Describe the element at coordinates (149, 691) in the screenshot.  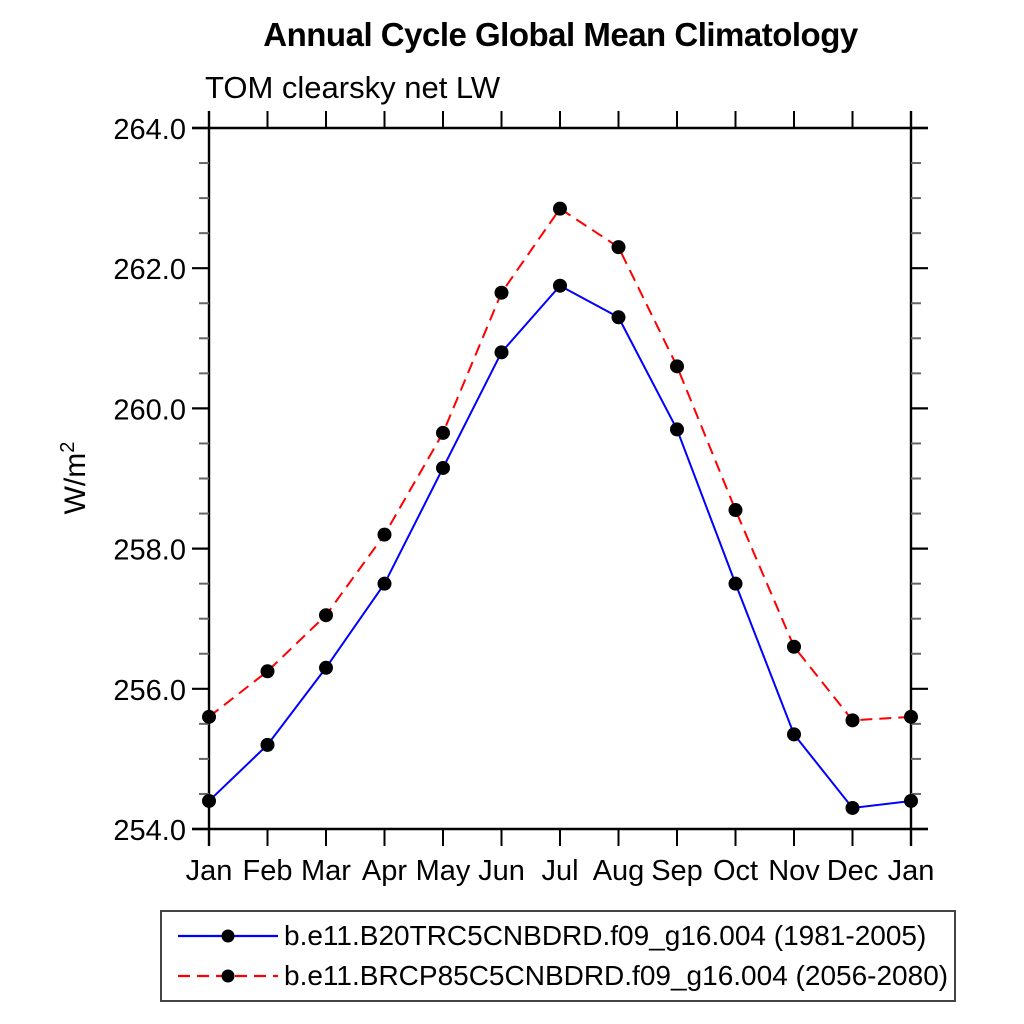
I see `y-tick-label: 256.0` at that location.